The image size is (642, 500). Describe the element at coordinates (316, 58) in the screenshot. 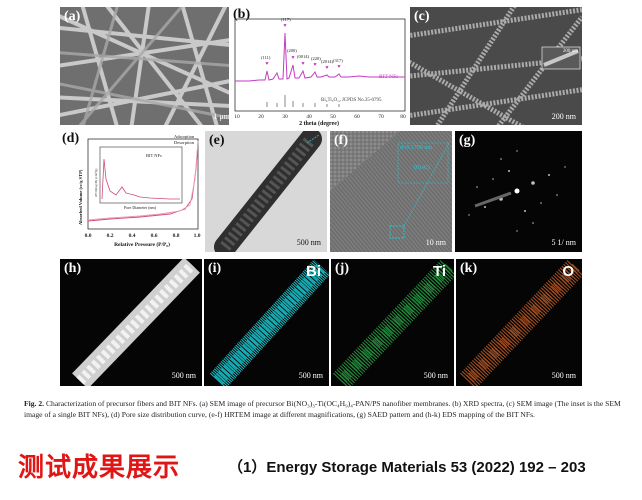

I see `xrd-peak-label: (220)` at that location.